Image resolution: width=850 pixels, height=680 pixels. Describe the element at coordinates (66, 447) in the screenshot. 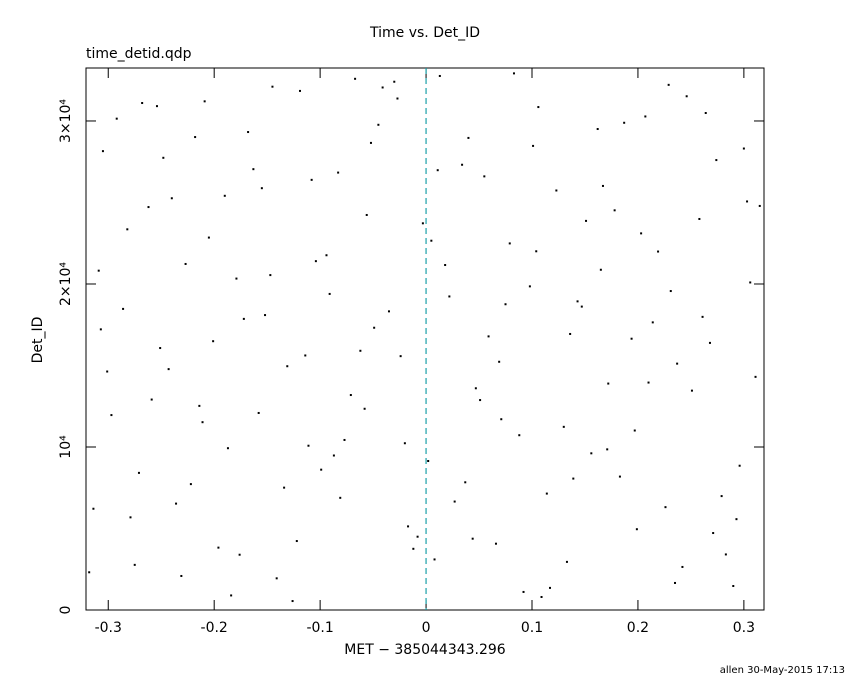

I see `y-tick-label: 10⁴` at that location.